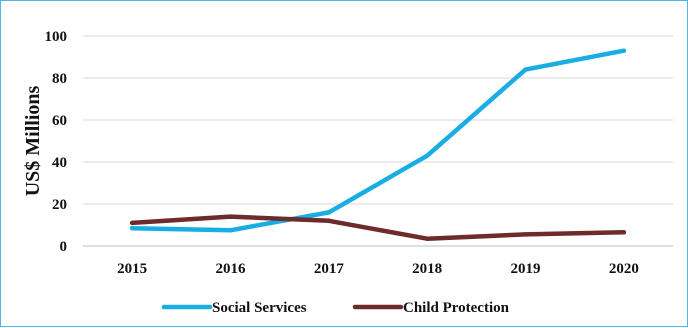 The image size is (688, 328). Describe the element at coordinates (59, 121) in the screenshot. I see `y-tick-label: 60` at that location.